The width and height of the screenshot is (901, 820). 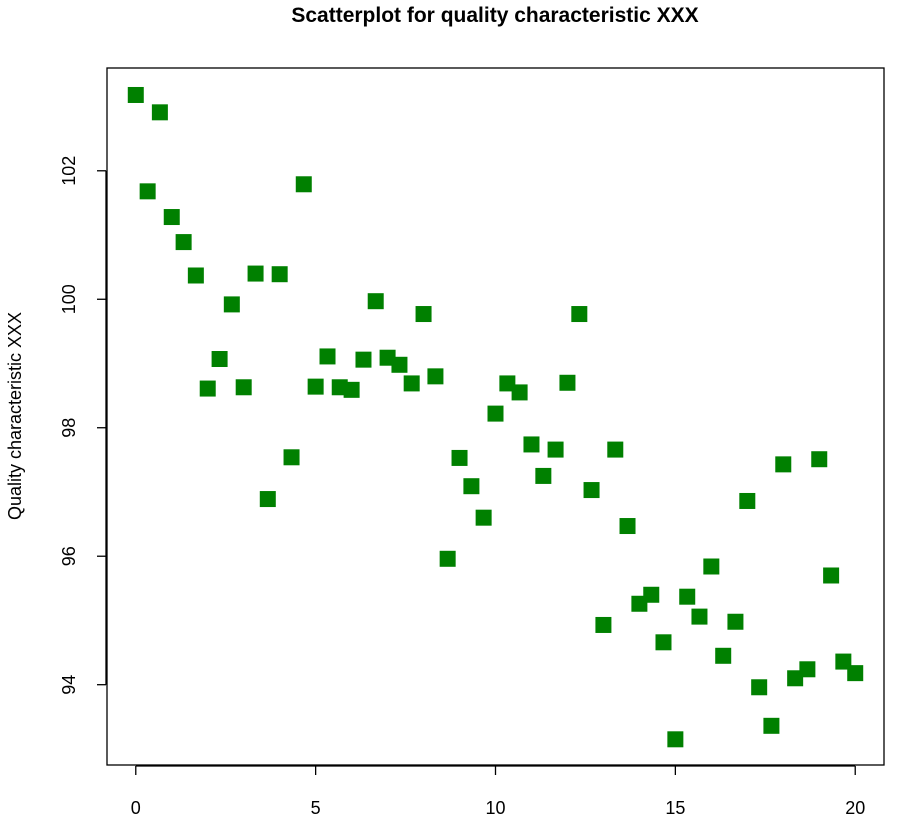 What do you see at coordinates (69, 171) in the screenshot?
I see `y-tick-label: 102` at bounding box center [69, 171].